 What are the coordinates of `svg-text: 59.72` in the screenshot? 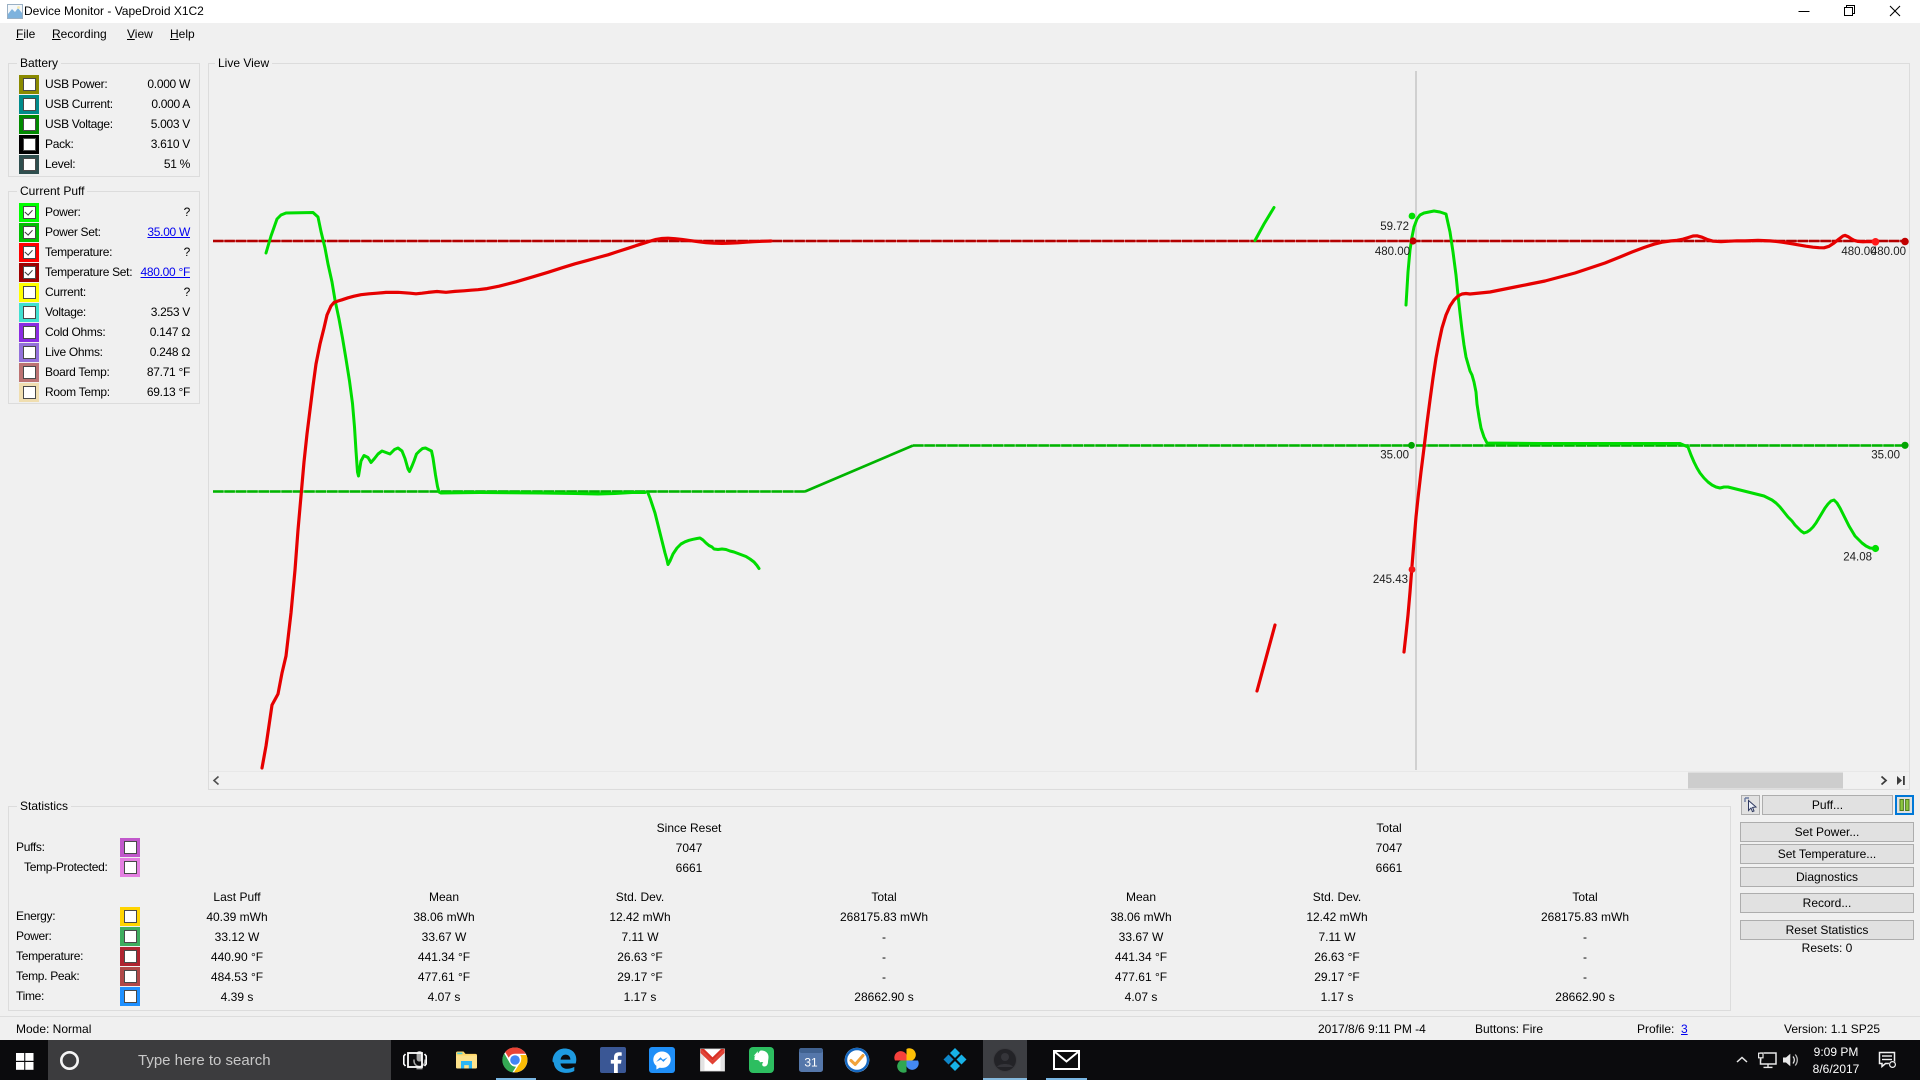 It's located at (1394, 227).